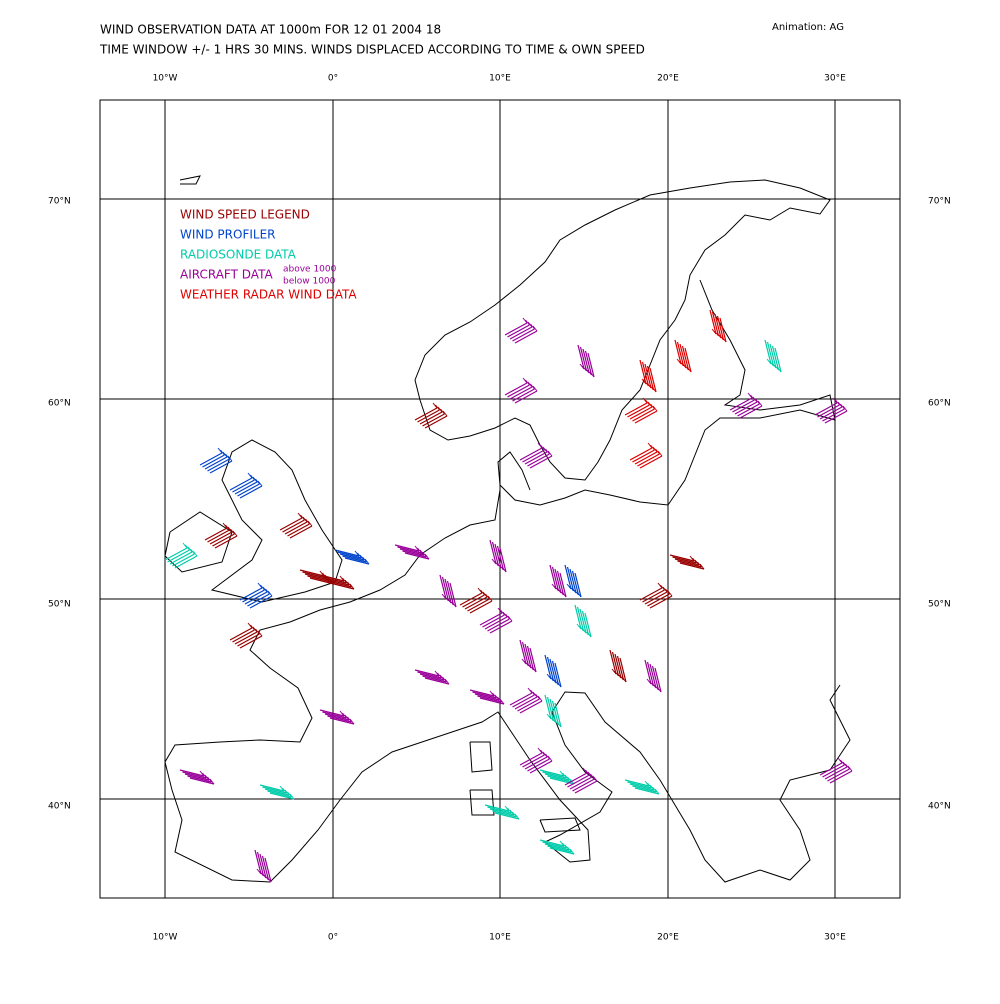 The image size is (1000, 1004). Describe the element at coordinates (59, 605) in the screenshot. I see `latitude-label: 50°N` at that location.